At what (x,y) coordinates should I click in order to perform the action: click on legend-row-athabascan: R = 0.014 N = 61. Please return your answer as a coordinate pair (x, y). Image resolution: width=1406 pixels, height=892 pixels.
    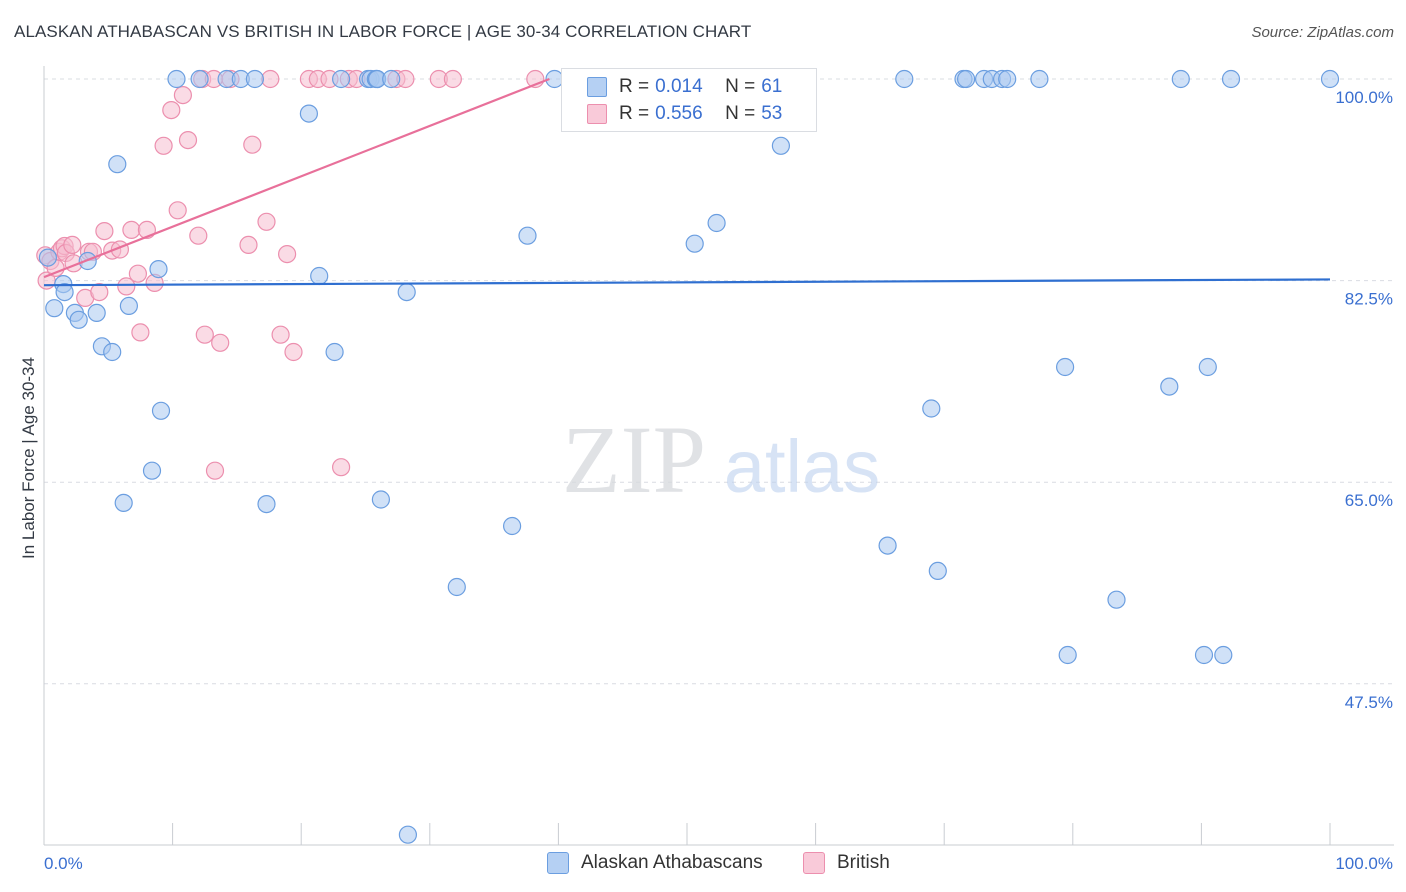
    Looking at the image, I should click on (684, 87).